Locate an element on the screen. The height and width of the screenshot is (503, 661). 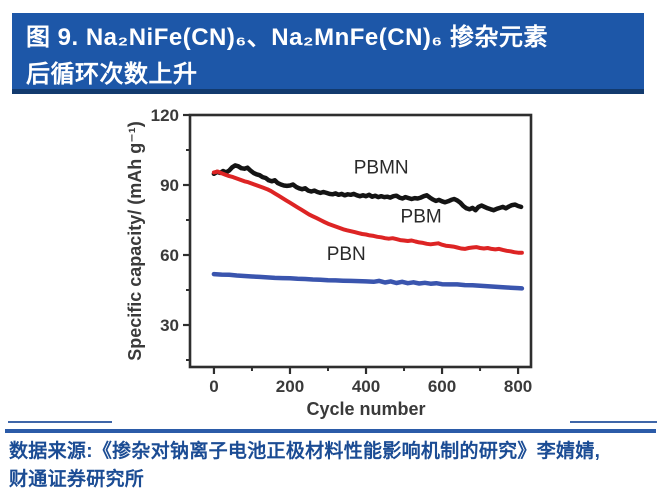
y-tick-label: 90 is located at coordinates (169, 185).